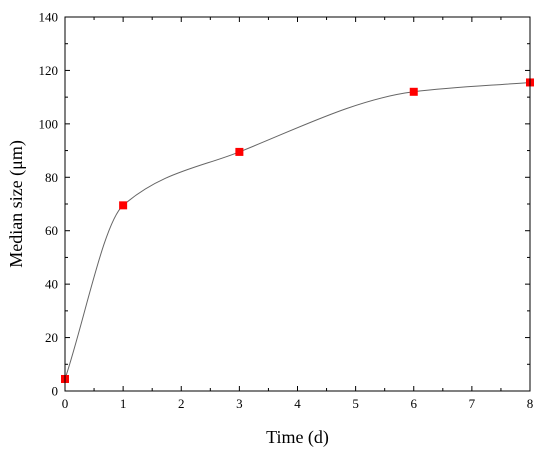  What do you see at coordinates (530, 403) in the screenshot?
I see `x-tick-label: 8` at bounding box center [530, 403].